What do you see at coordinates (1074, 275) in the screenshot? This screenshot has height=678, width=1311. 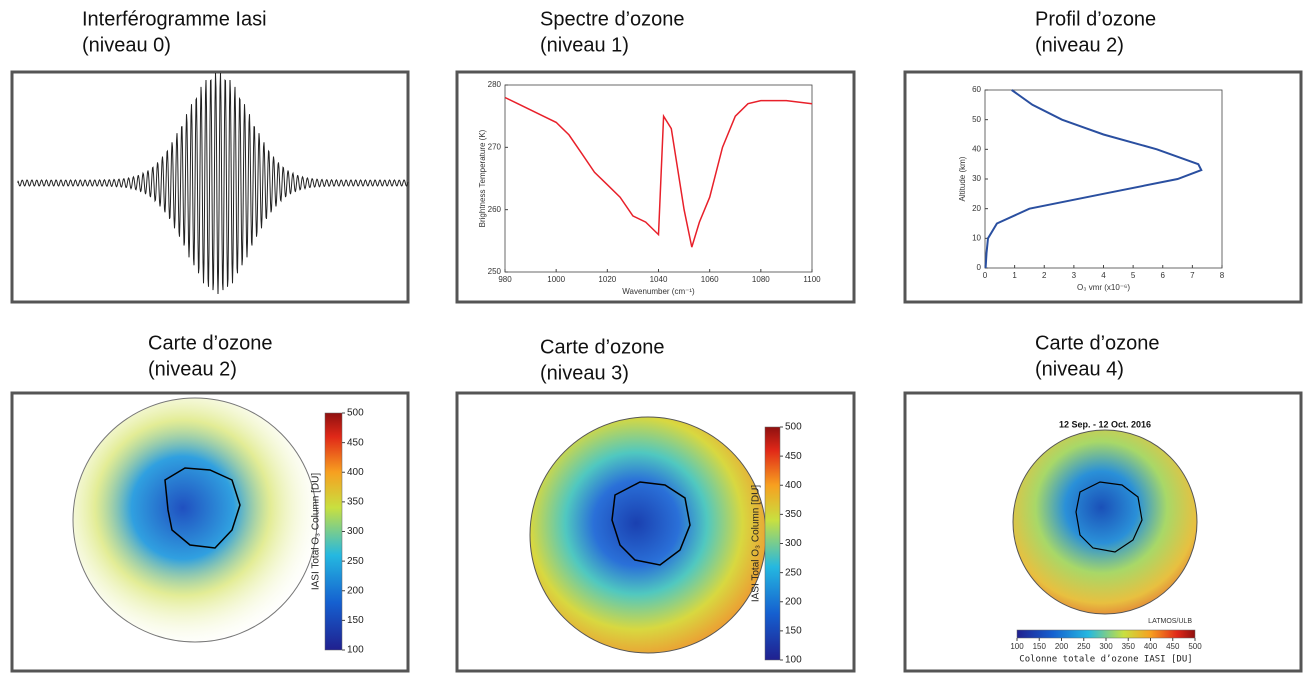 I see `x-tick-label: 3` at bounding box center [1074, 275].